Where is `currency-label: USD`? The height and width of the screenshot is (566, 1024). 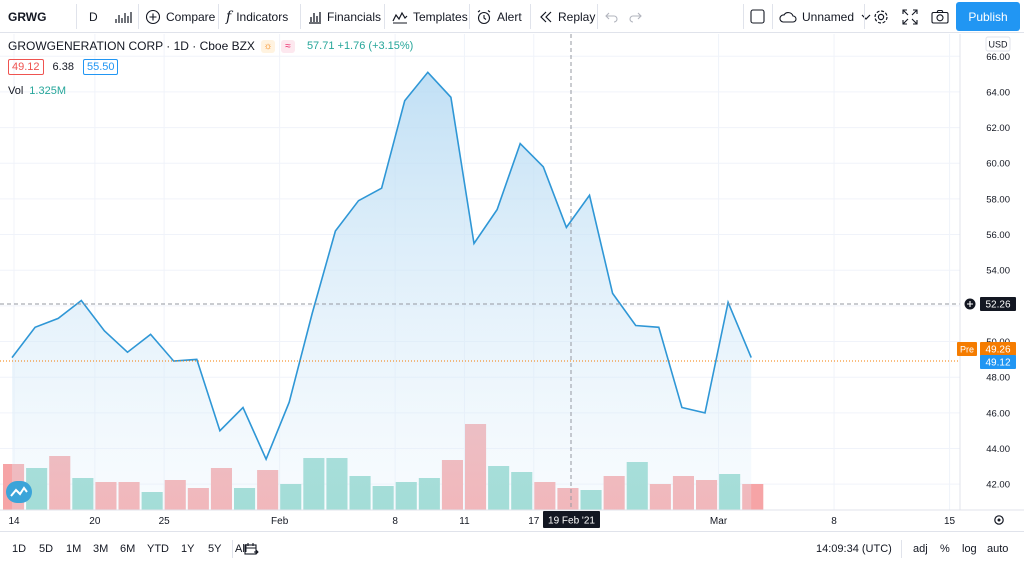 currency-label: USD is located at coordinates (998, 45).